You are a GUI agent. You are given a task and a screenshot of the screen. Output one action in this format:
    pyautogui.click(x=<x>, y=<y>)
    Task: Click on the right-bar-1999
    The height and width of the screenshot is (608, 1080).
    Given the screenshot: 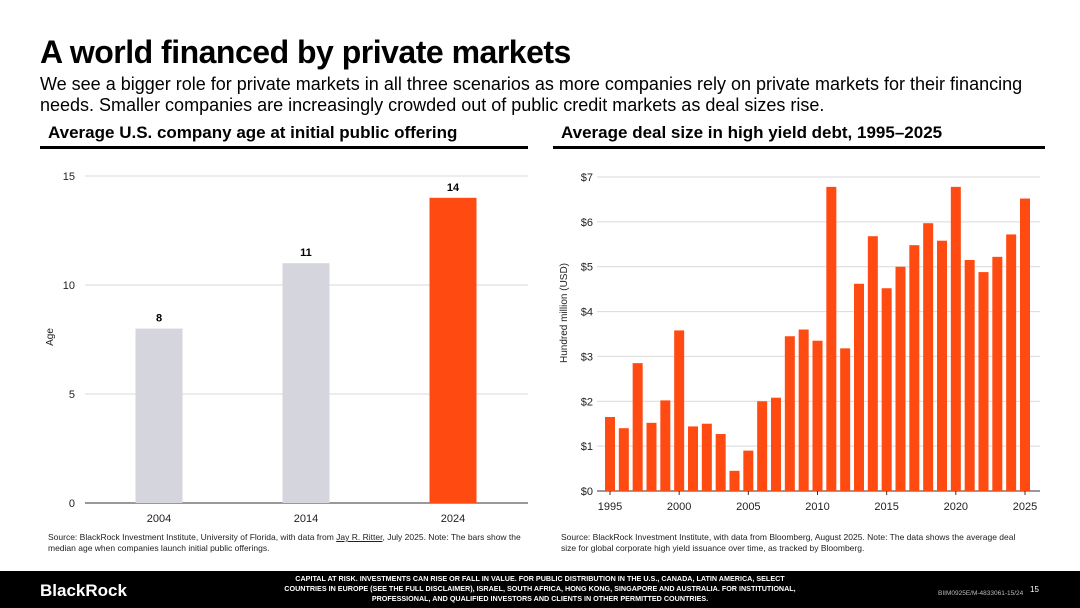 What is the action you would take?
    pyautogui.click(x=665, y=445)
    